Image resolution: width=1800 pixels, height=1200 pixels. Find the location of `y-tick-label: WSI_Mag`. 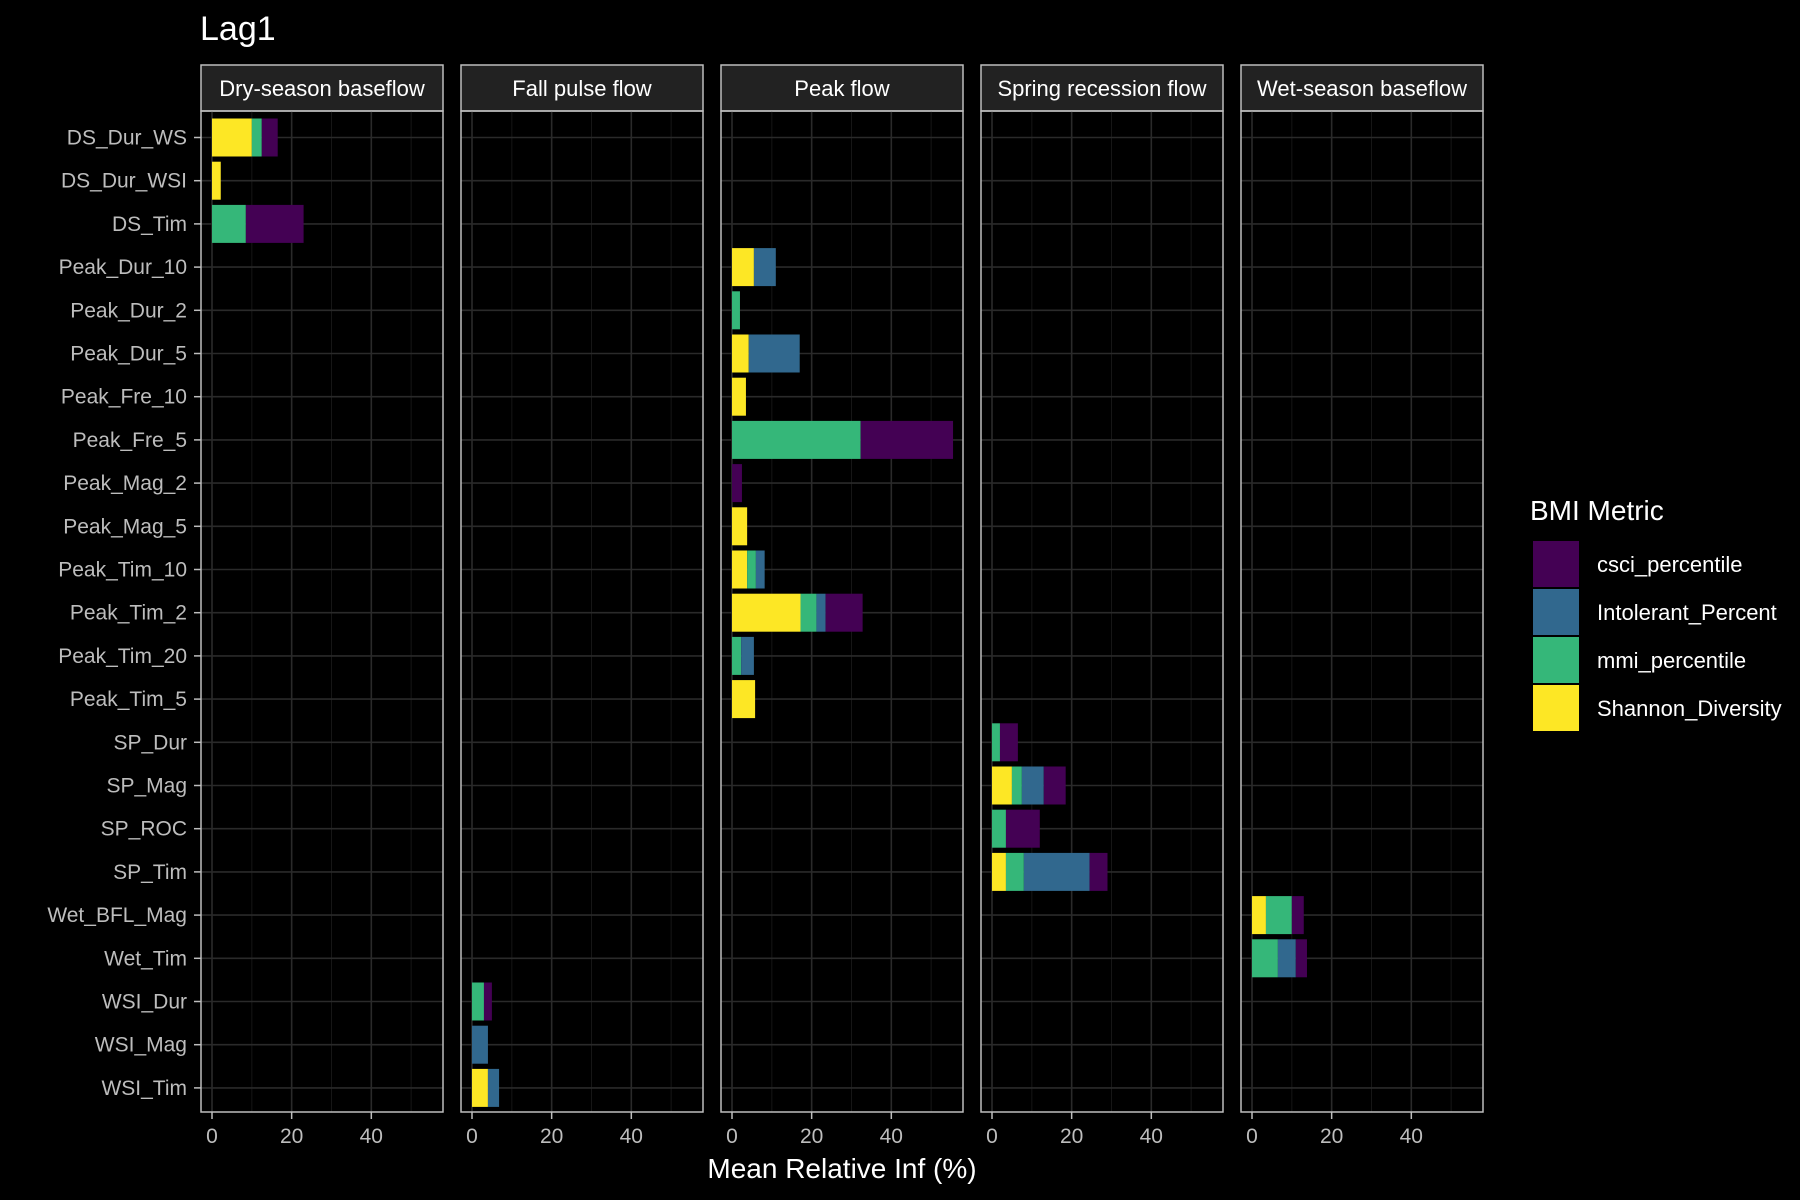

y-tick-label: WSI_Mag is located at coordinates (141, 1045).